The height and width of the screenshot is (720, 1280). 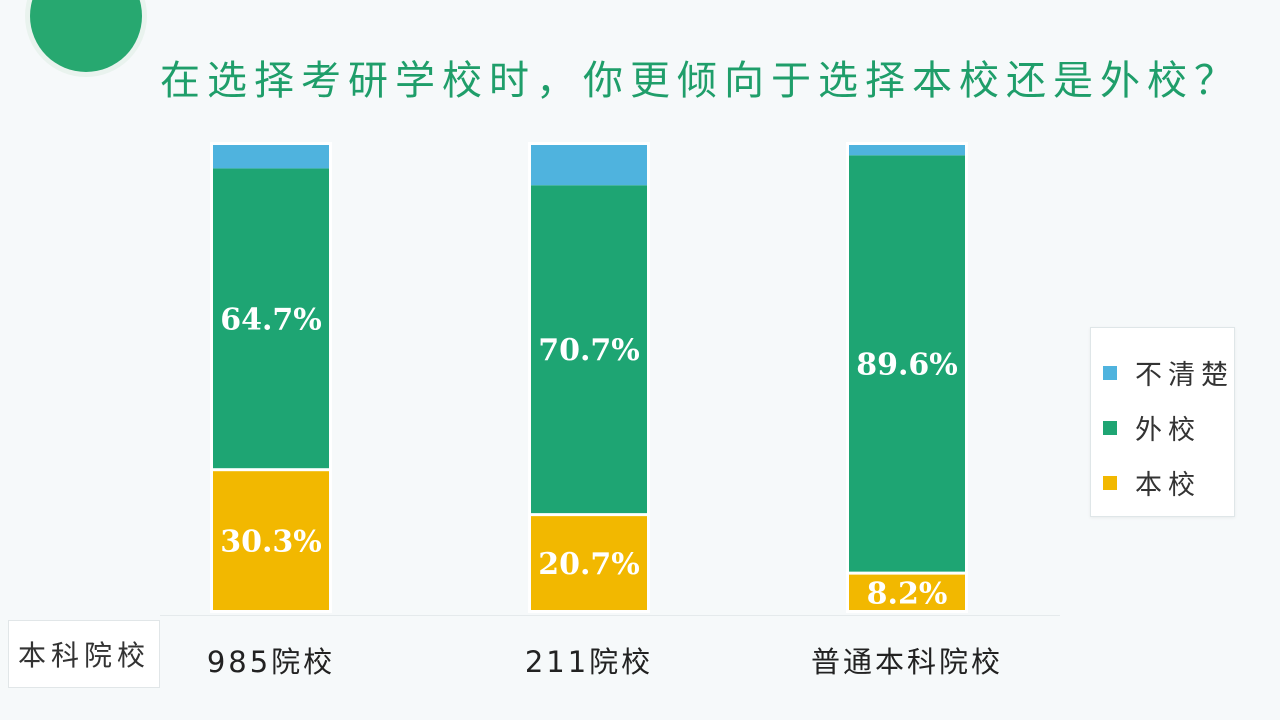 I want to click on x-axis-title: 本科院校, so click(x=84, y=654).